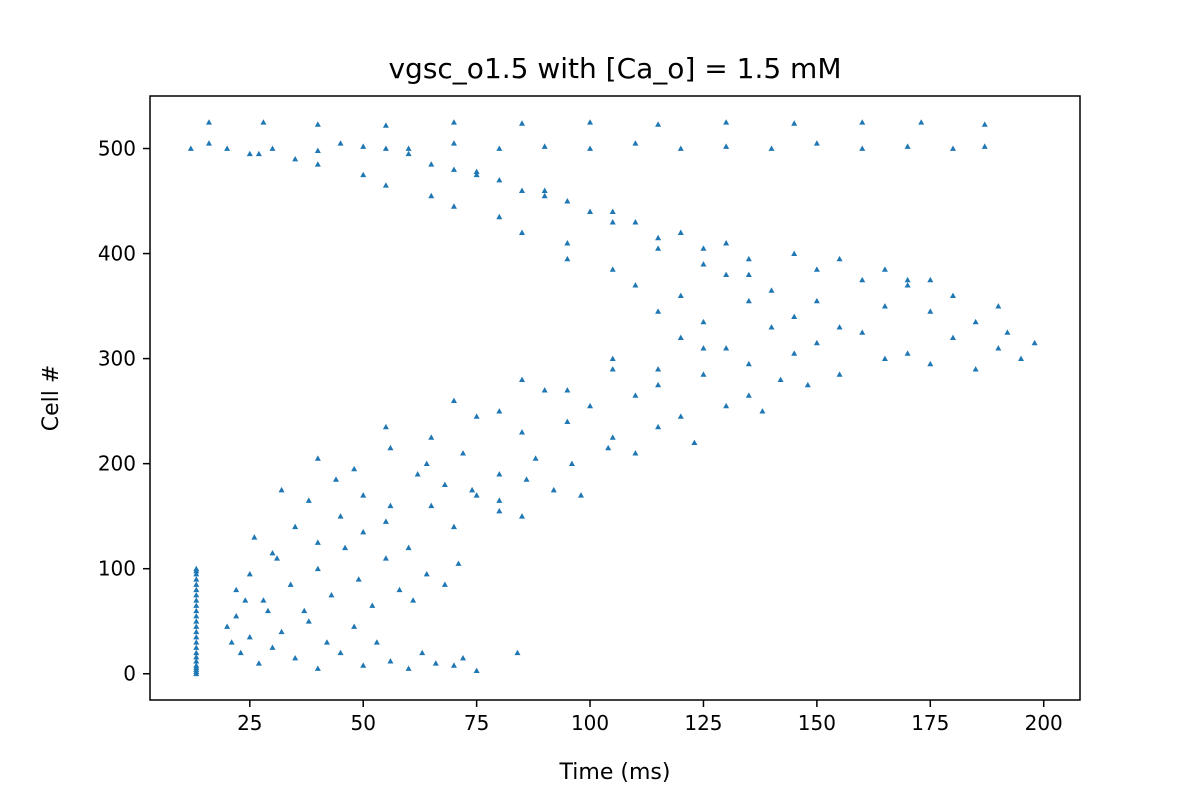 The width and height of the screenshot is (1200, 804). Describe the element at coordinates (703, 723) in the screenshot. I see `x-tick-label: 125` at that location.